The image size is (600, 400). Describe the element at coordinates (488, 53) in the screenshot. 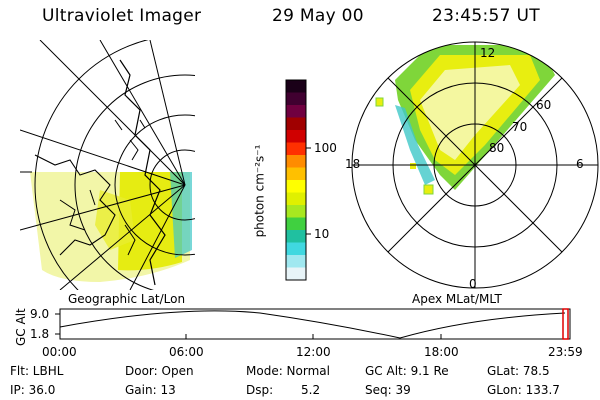

I see `mlt-label-12: 12` at that location.